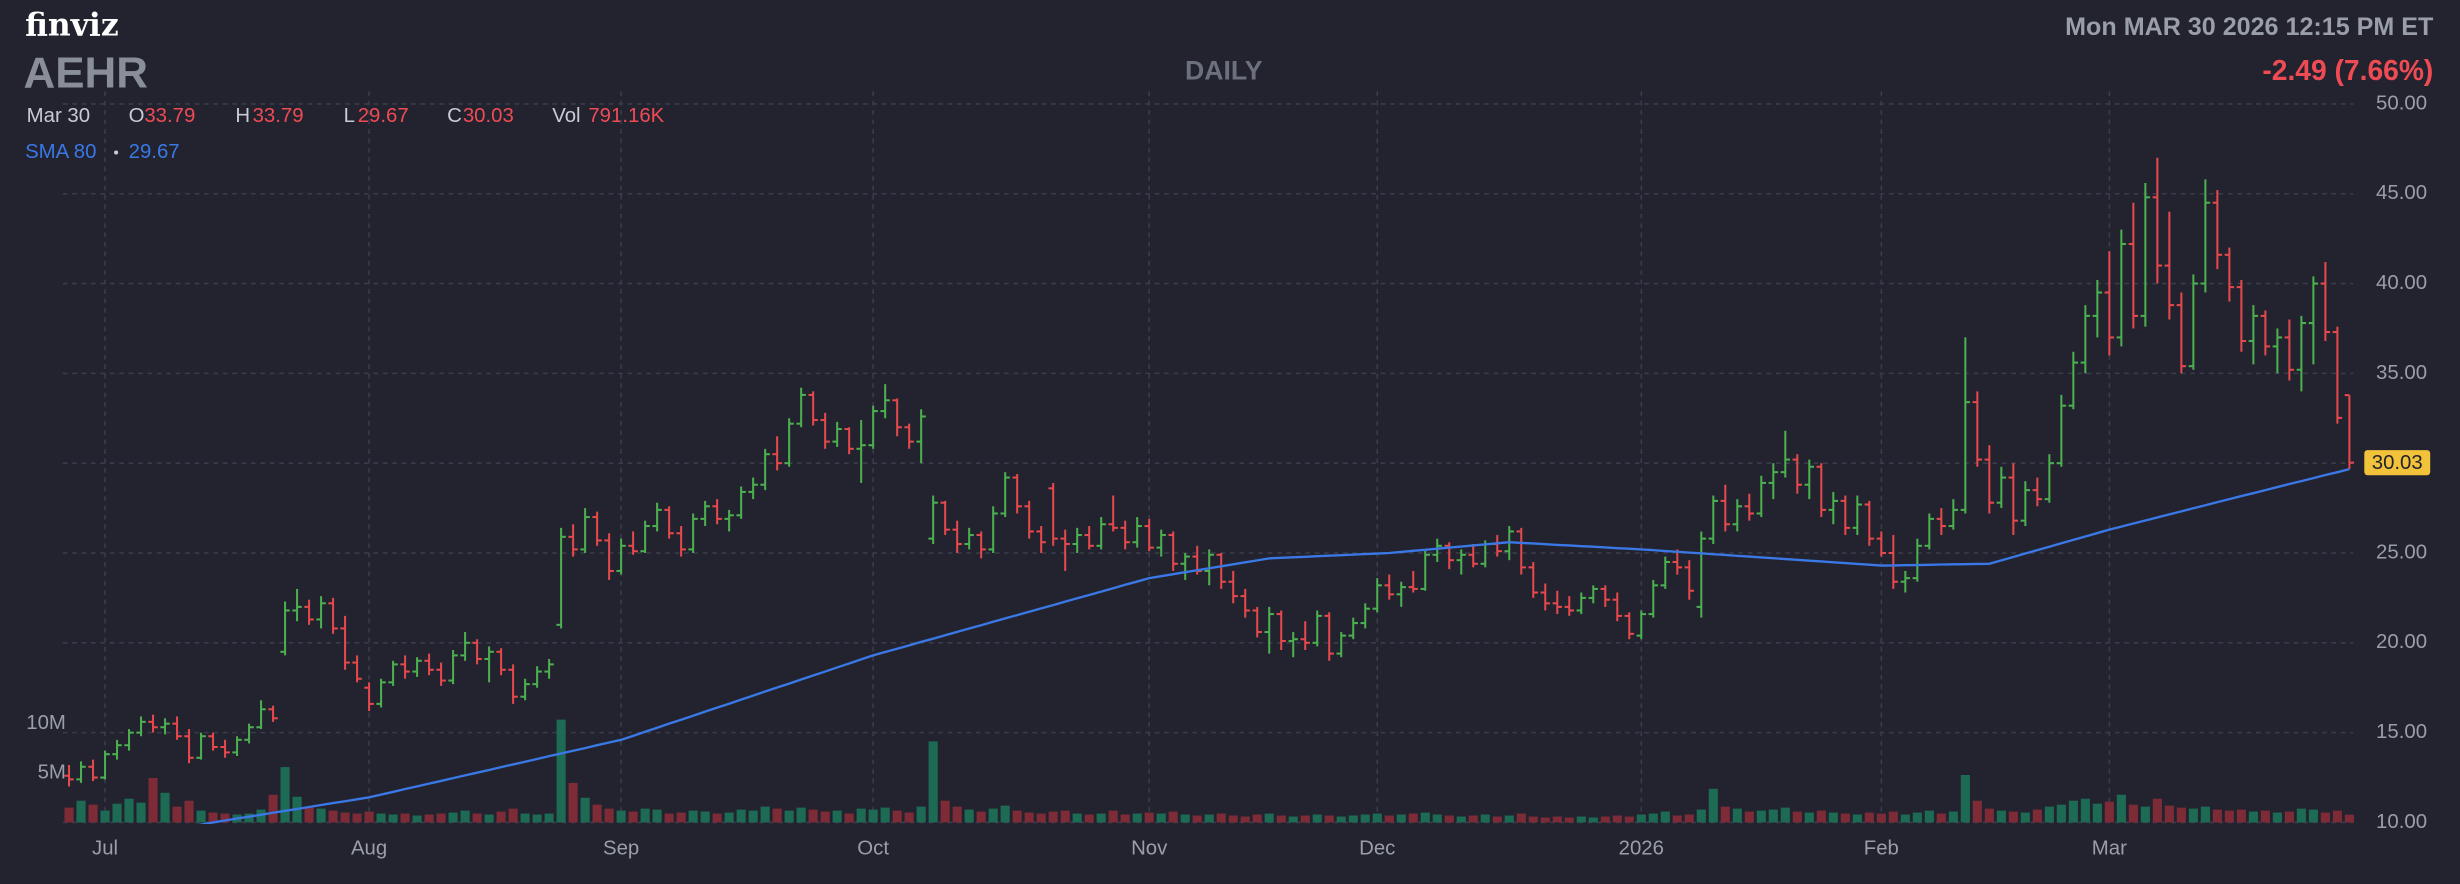  What do you see at coordinates (58, 116) in the screenshot?
I see `legend-date: Mar 30` at bounding box center [58, 116].